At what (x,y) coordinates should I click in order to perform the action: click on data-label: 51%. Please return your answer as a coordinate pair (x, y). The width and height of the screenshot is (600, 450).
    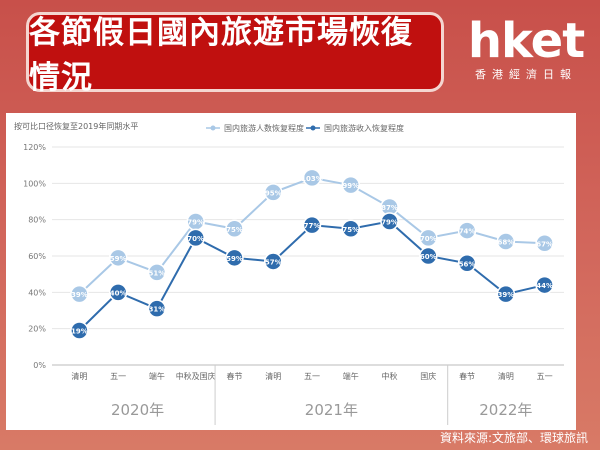
    Looking at the image, I should click on (157, 273).